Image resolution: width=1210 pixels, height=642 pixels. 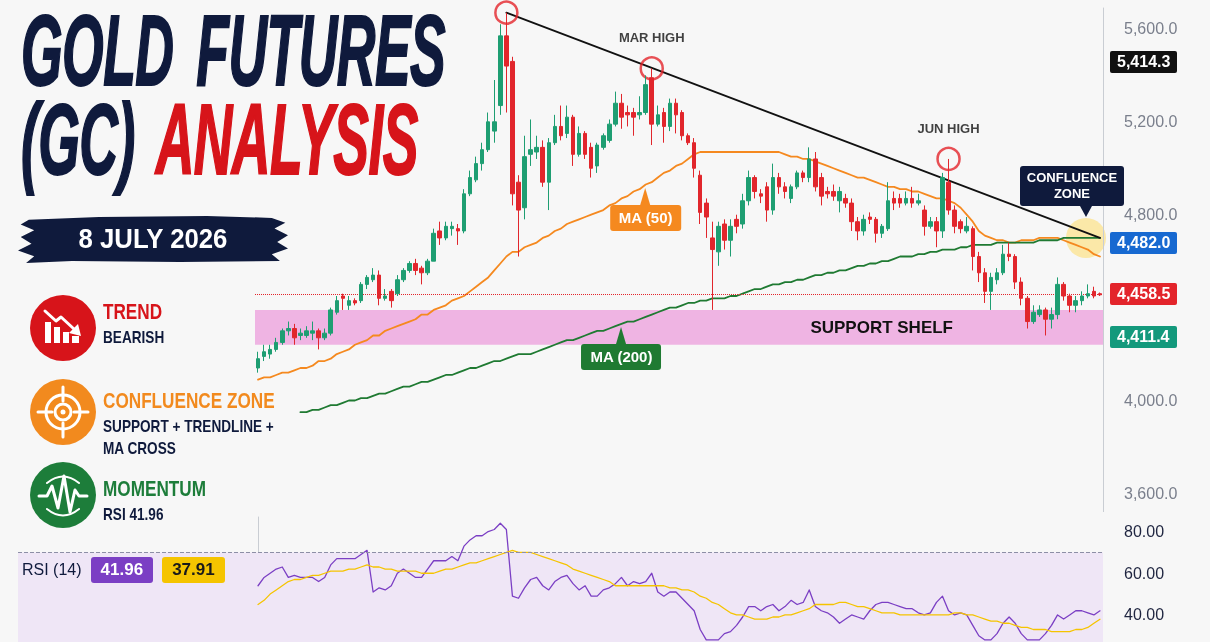 What do you see at coordinates (1071, 185) in the screenshot?
I see `annotation: CONFLUENCE ZONE` at bounding box center [1071, 185].